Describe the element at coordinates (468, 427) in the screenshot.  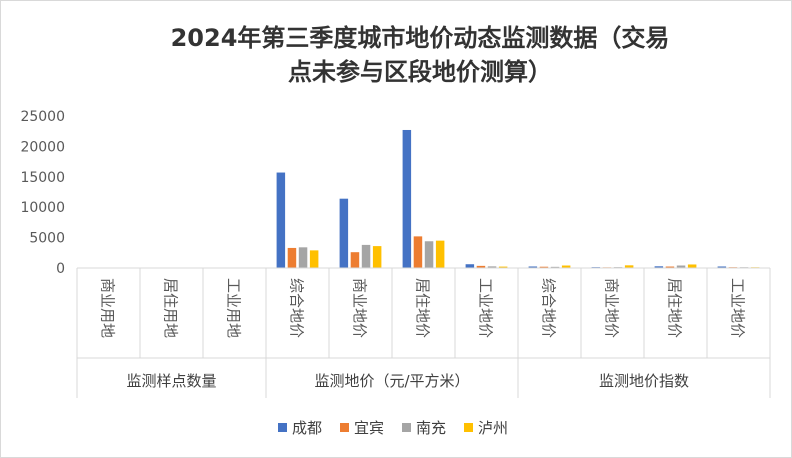
I see `legend-swatch-泸州` at that location.